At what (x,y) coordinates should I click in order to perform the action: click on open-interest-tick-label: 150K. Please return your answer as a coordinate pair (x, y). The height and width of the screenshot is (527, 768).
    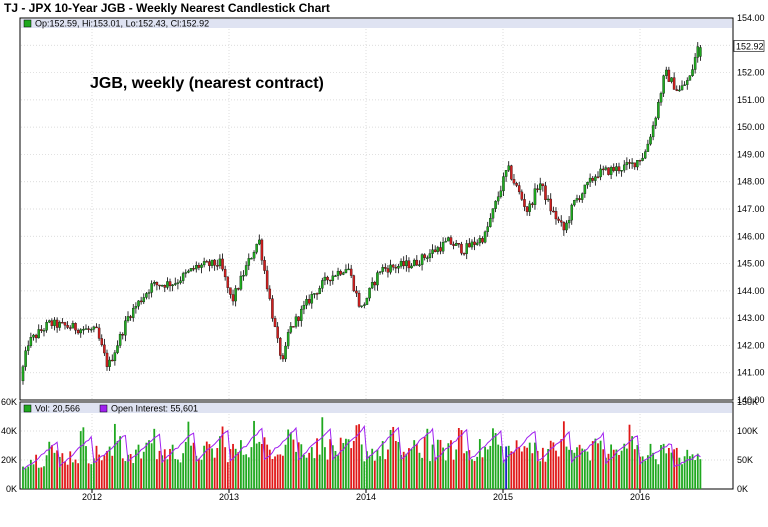
    Looking at the image, I should click on (747, 402).